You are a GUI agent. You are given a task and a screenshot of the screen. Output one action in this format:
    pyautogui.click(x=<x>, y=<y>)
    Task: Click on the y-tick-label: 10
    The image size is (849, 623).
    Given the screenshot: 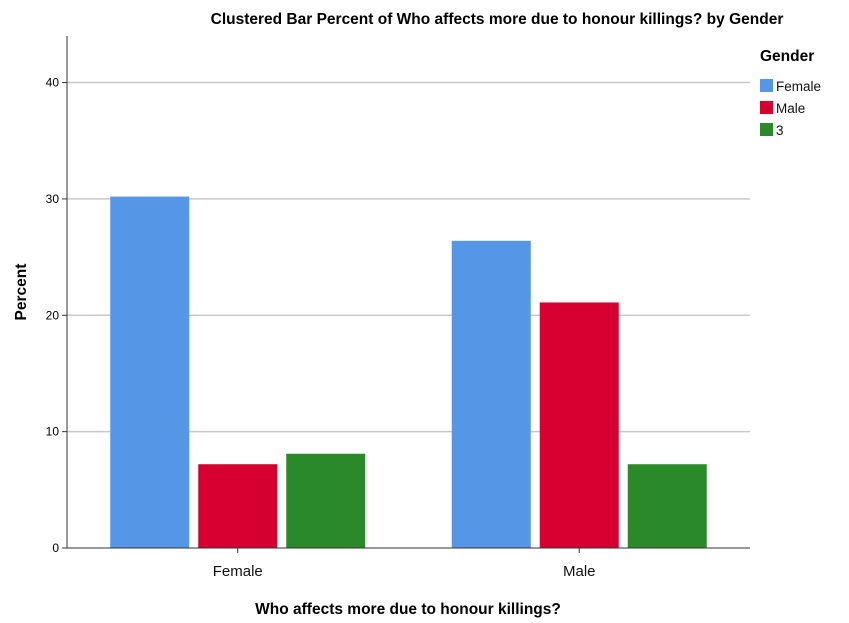 What is the action you would take?
    pyautogui.click(x=53, y=432)
    